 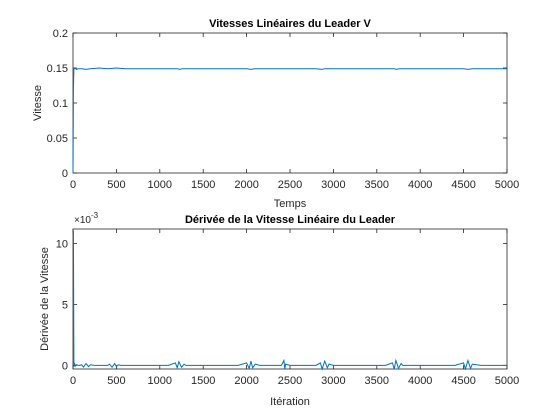 I want to click on title-velocity: Vitesses Linéaires du Leader V, so click(x=290, y=24).